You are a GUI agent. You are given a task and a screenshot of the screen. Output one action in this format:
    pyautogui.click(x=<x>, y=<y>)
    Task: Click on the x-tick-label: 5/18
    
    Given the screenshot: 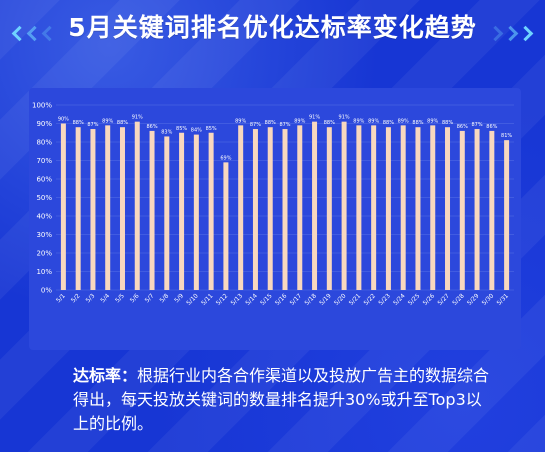 What is the action you would take?
    pyautogui.click(x=310, y=299)
    